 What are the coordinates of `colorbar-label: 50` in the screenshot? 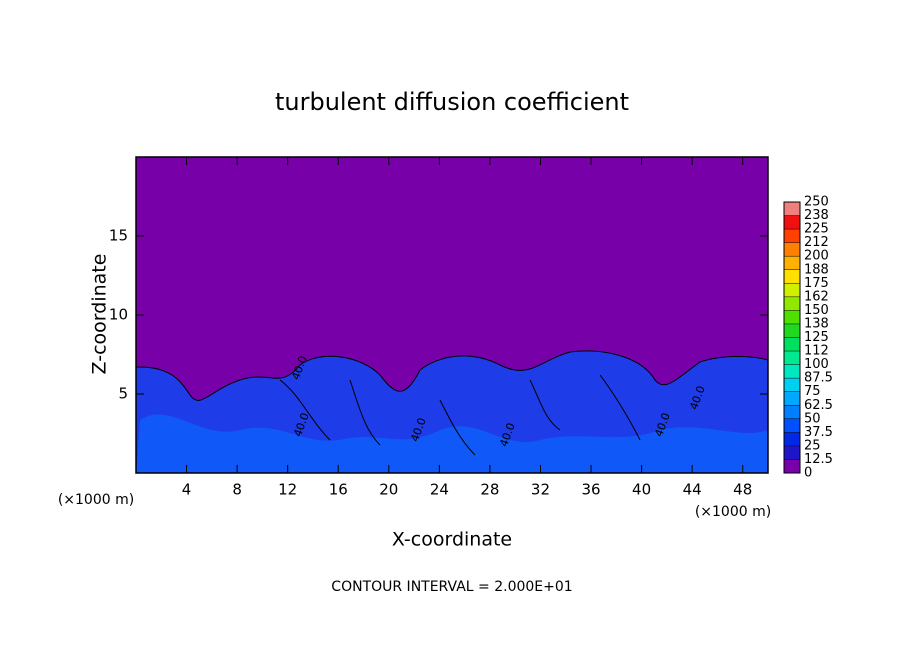 It's located at (812, 418).